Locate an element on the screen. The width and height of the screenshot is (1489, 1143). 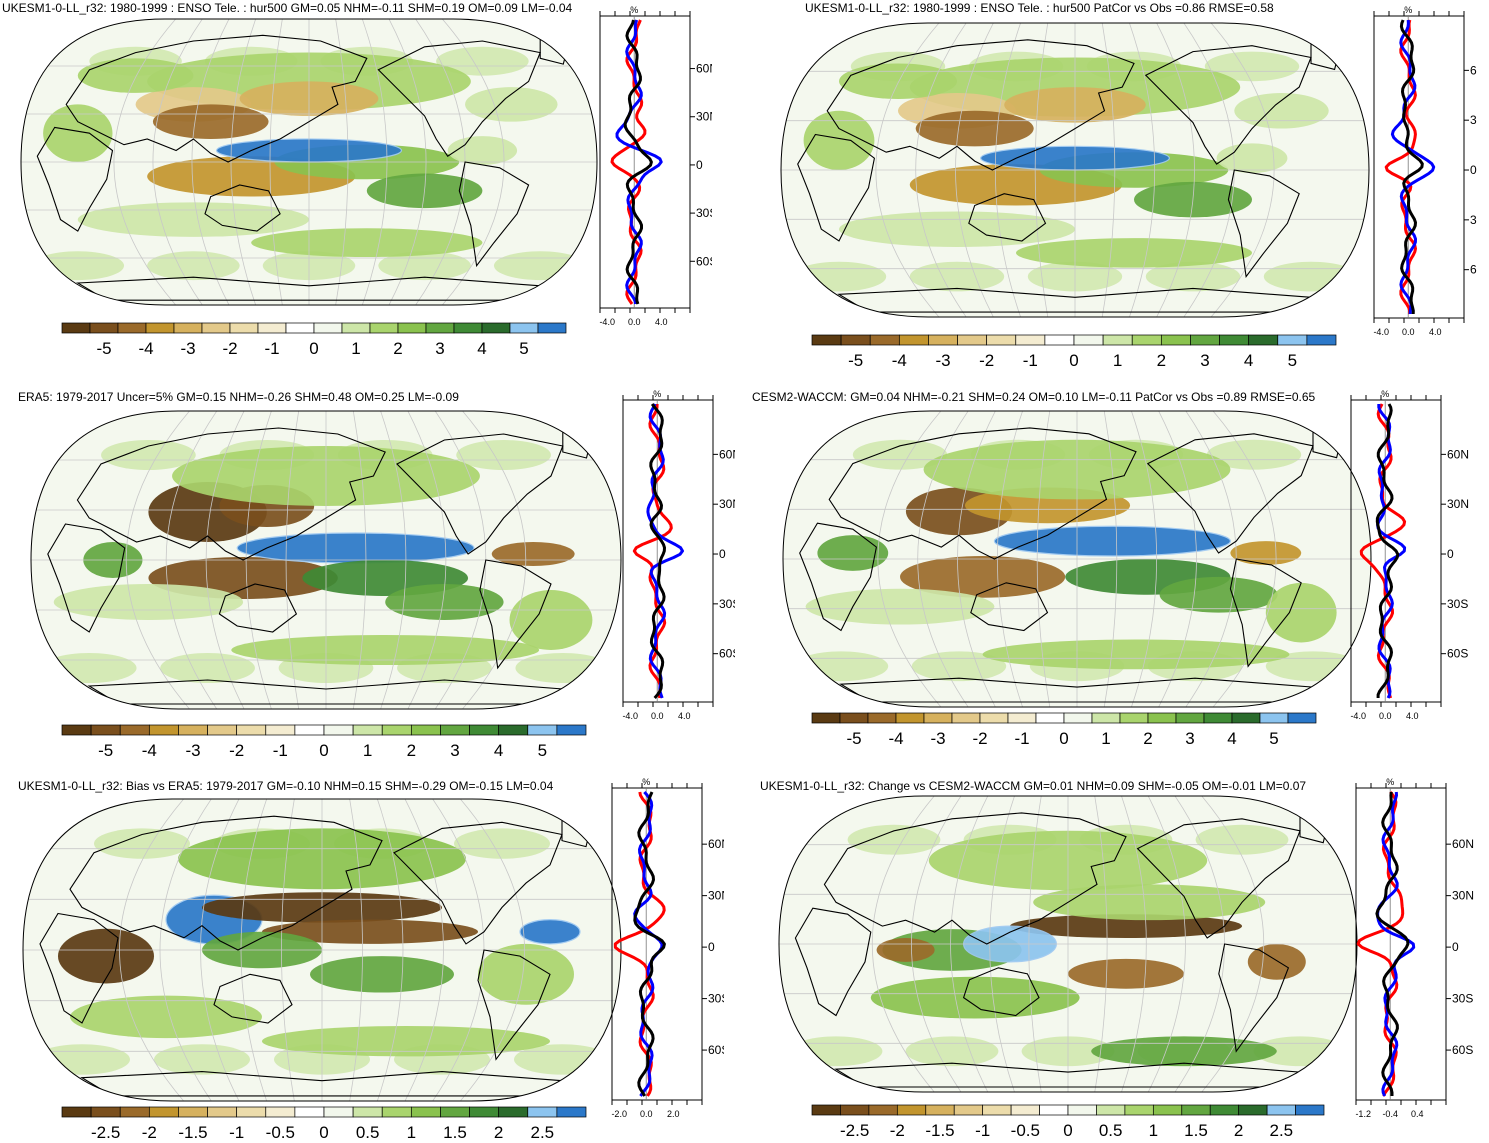
colorbar-tick-label: -1 is located at coordinates (1030, 360).